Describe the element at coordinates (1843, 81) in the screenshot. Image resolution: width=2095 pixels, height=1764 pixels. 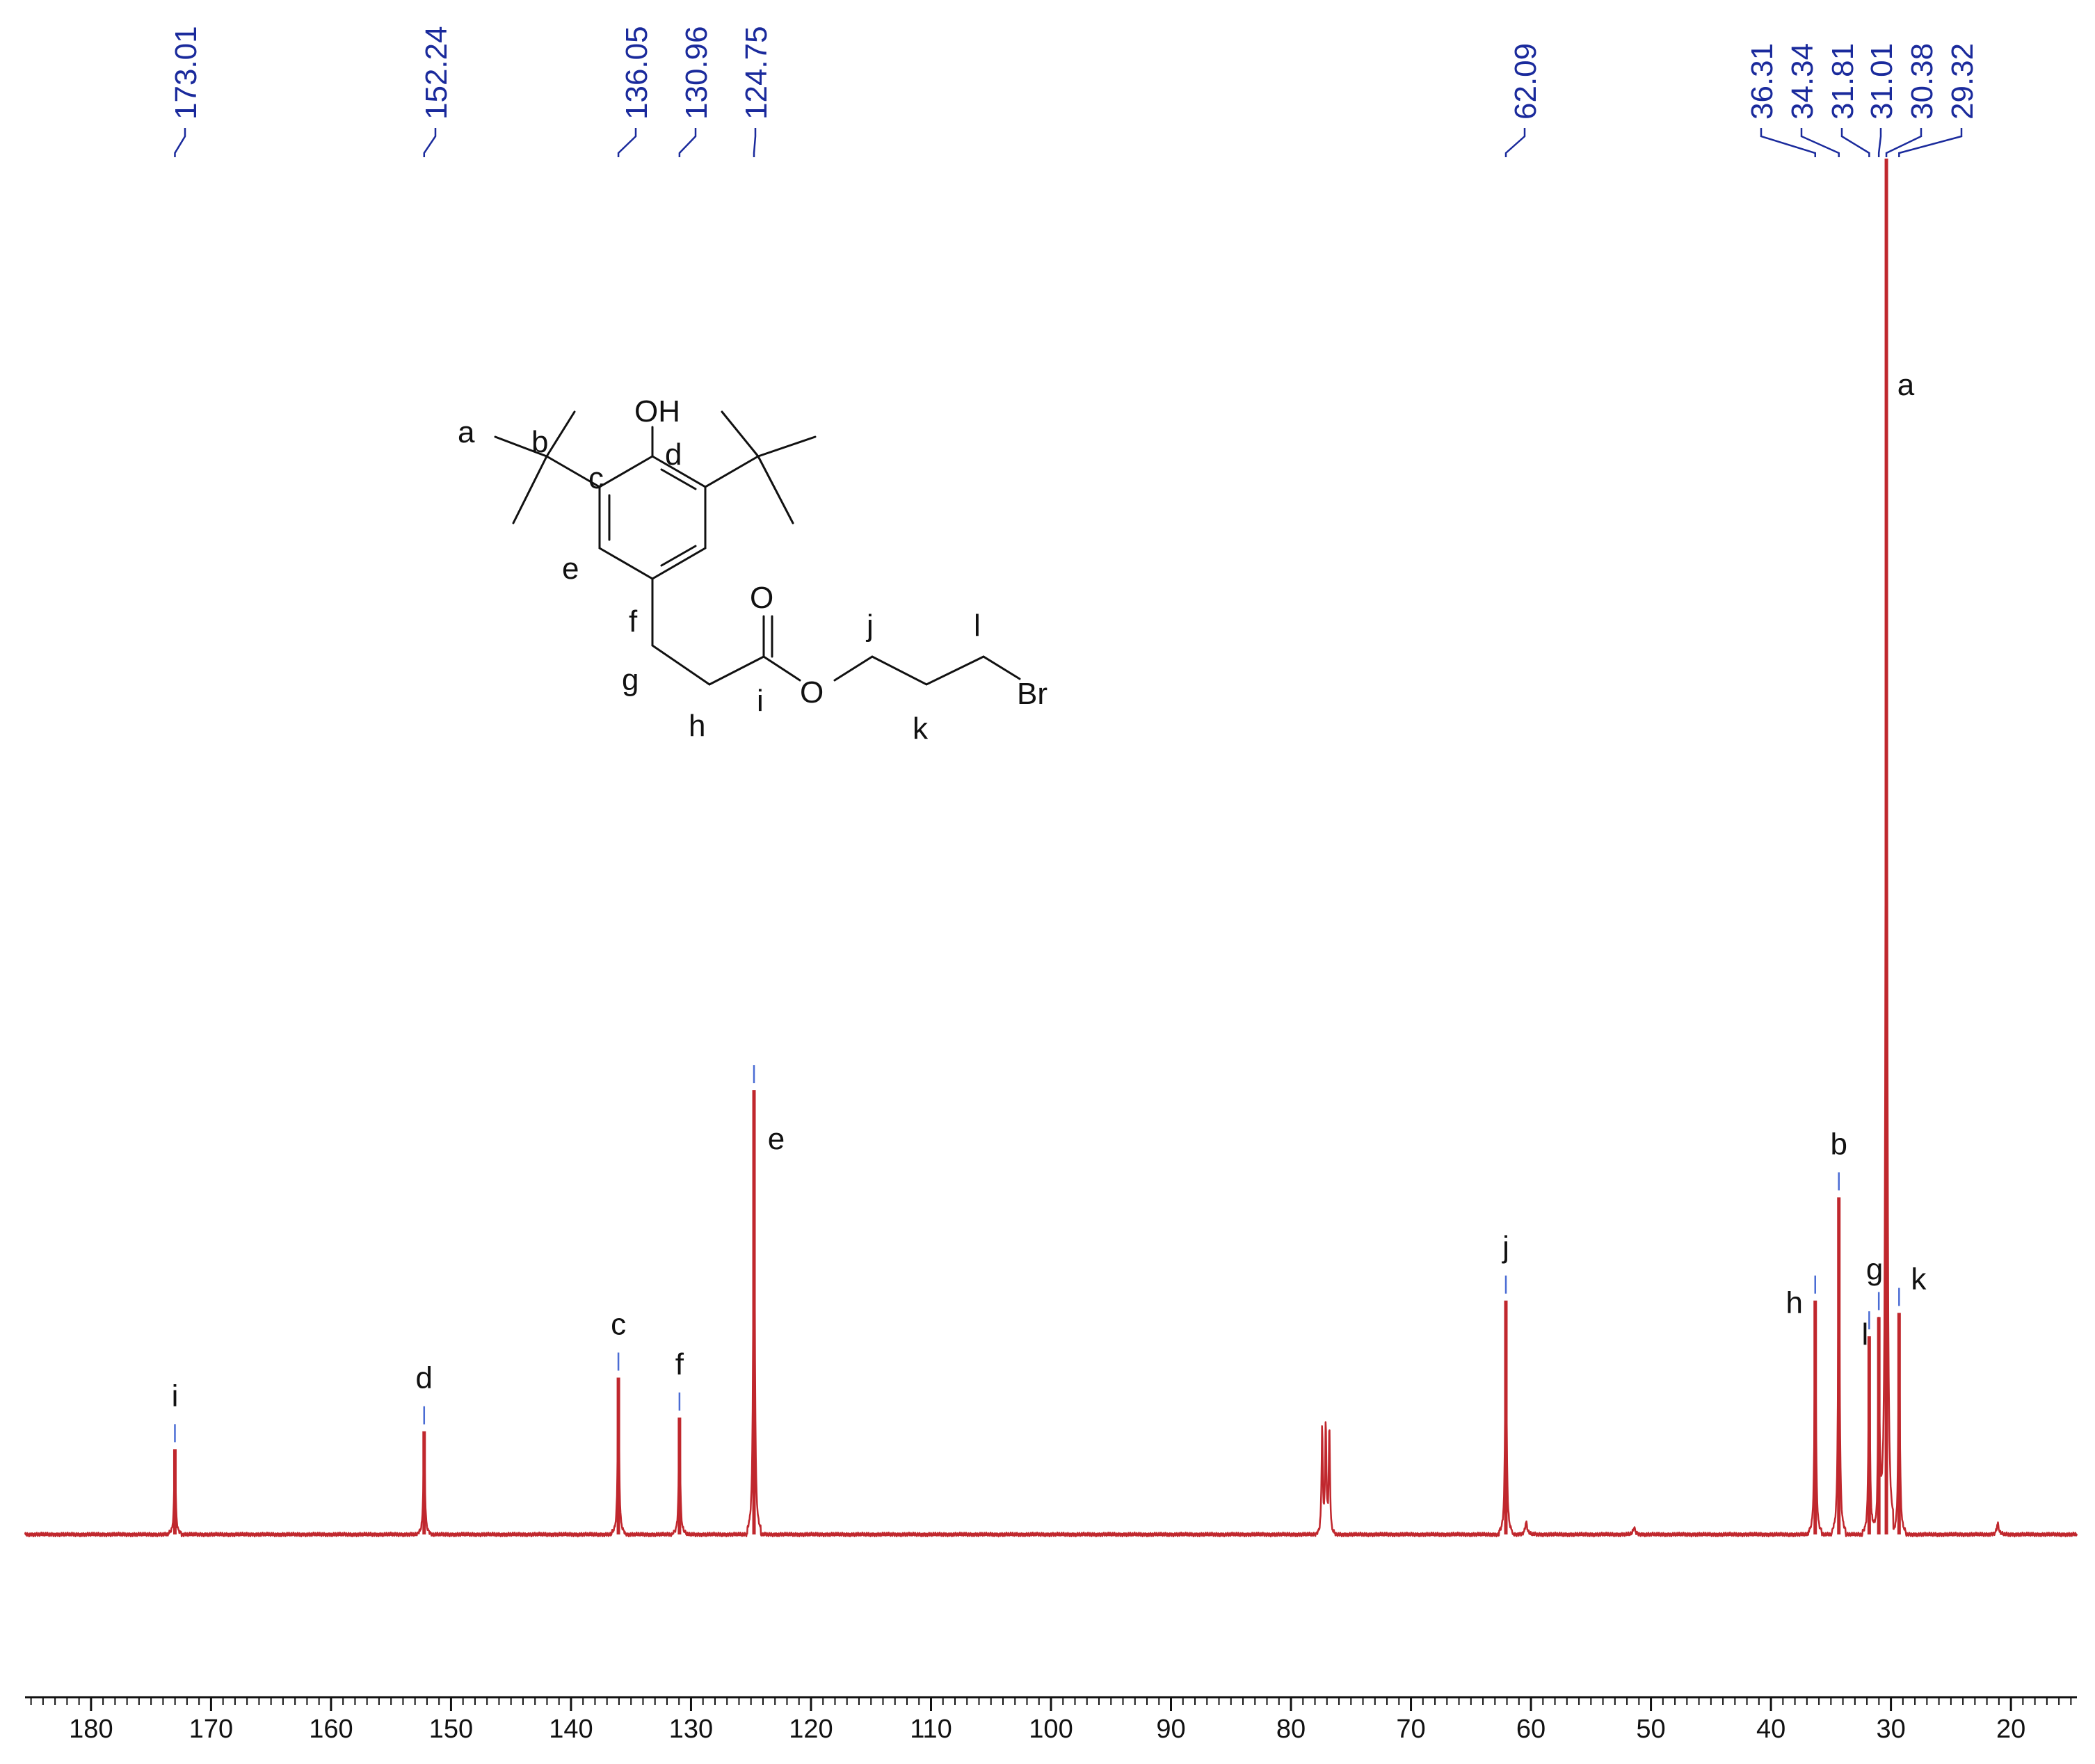
I see `peak-shift-label: 31.81` at that location.